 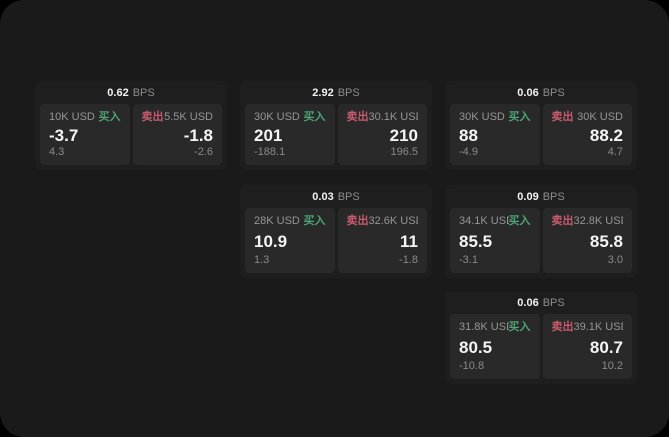 I want to click on sell-tile: 卖出 30K USD 88.2 4.7, so click(x=587, y=134).